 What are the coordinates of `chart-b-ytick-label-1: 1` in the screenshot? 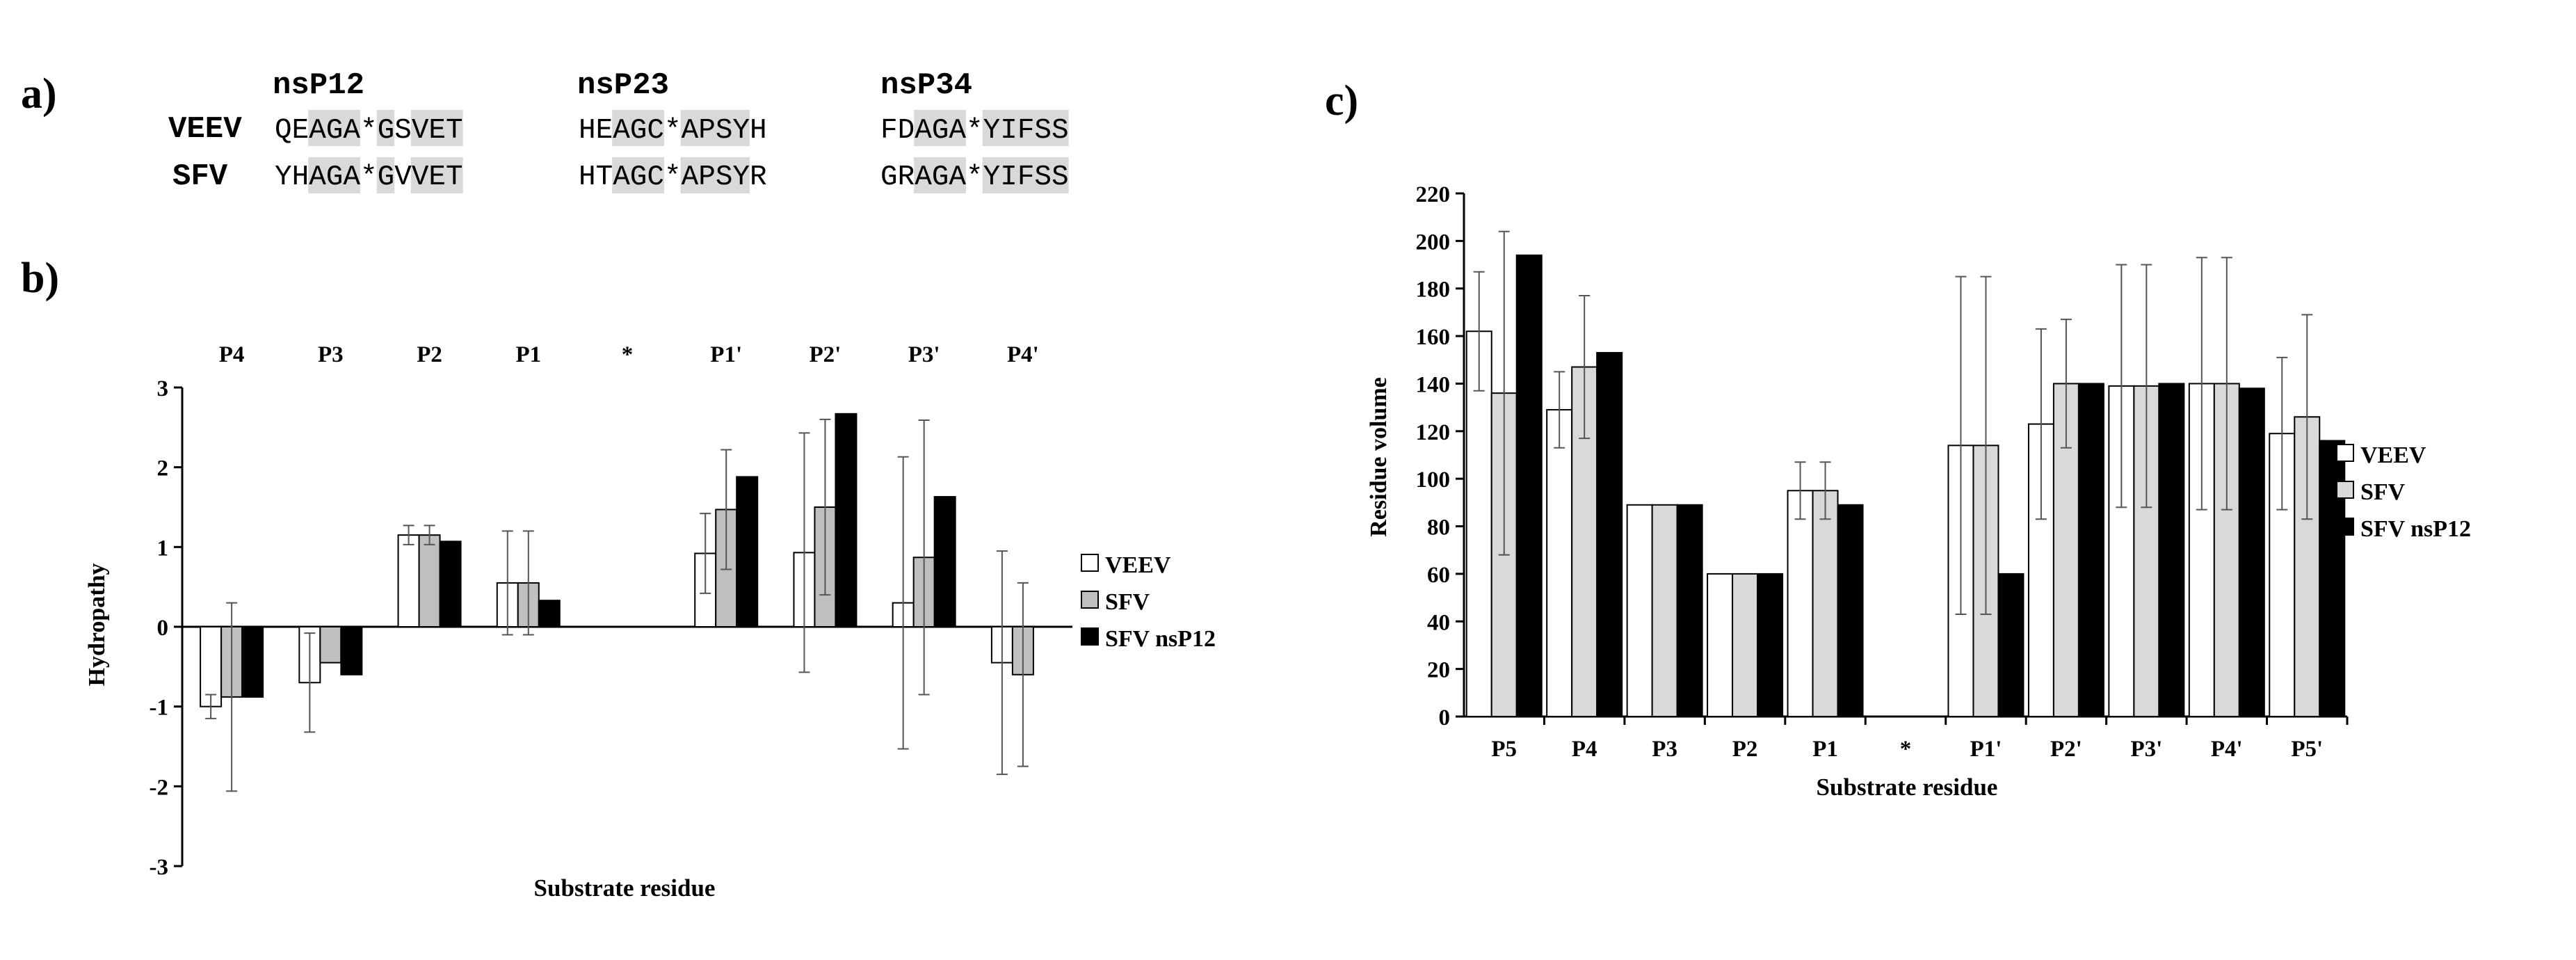 It's located at (163, 548).